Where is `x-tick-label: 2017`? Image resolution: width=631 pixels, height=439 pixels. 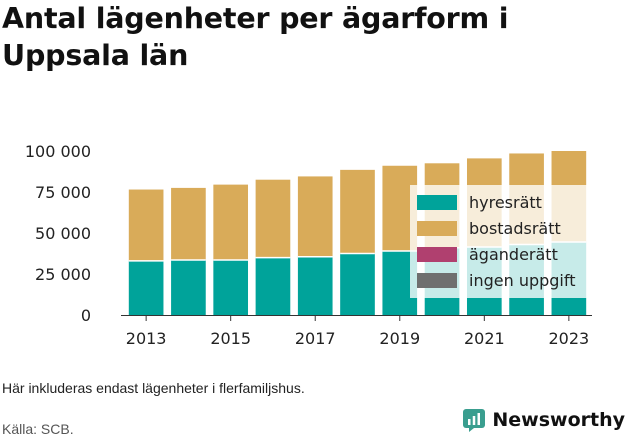
x-tick-label: 2017 is located at coordinates (315, 338).